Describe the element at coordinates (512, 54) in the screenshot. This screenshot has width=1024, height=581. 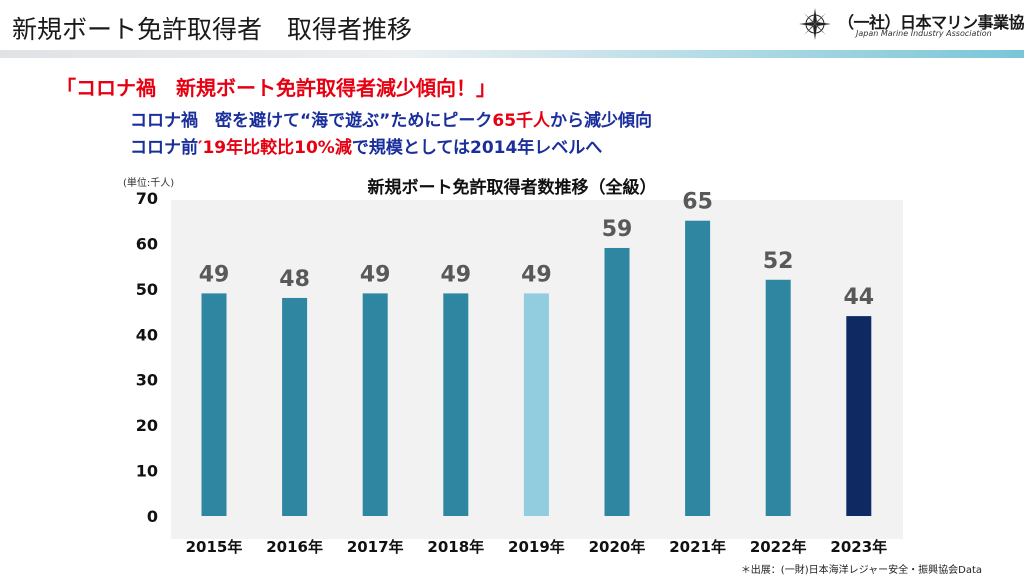
I see `header-rule` at that location.